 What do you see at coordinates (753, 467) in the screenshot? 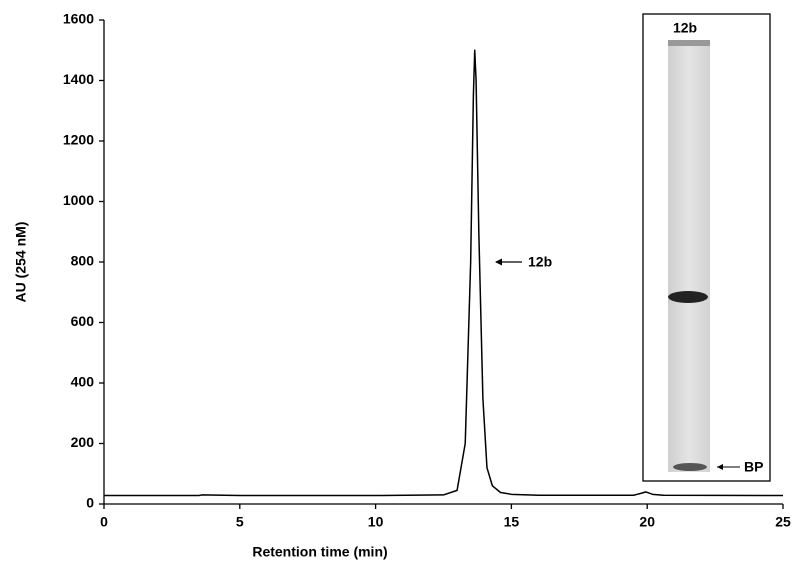
I see `inset-marker-label: BP` at bounding box center [753, 467].